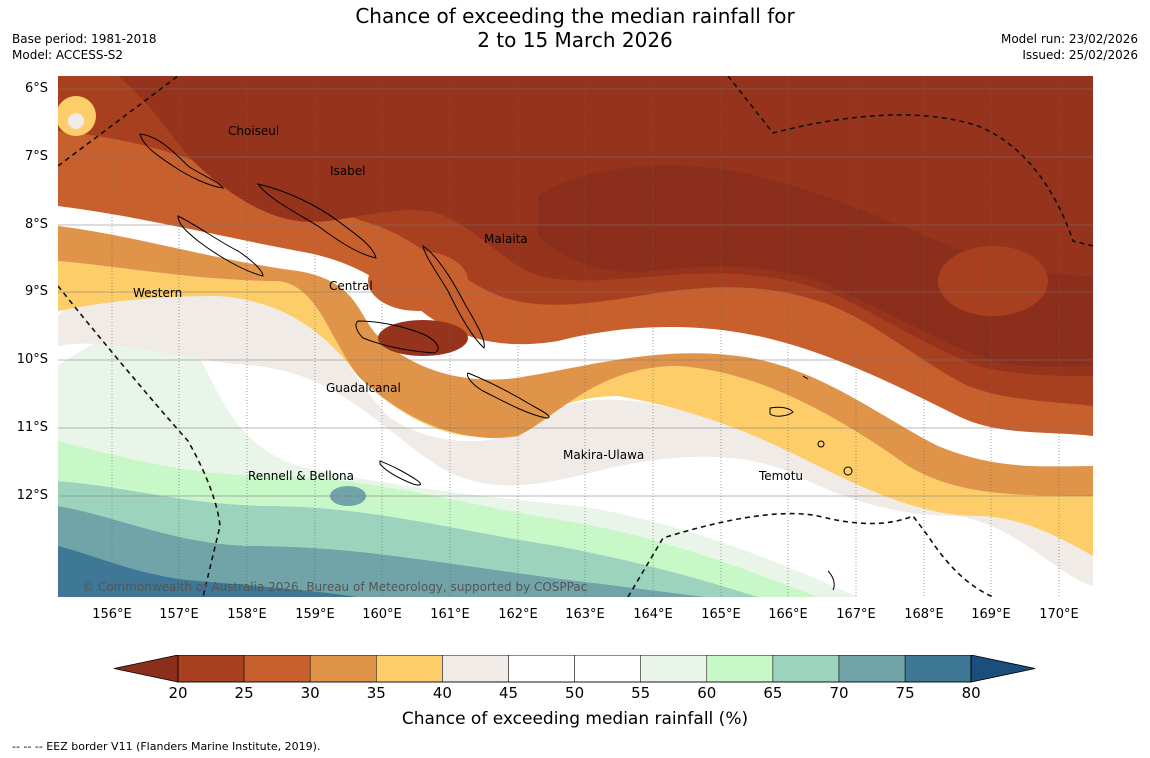 This screenshot has width=1150, height=758. What do you see at coordinates (1069, 47) in the screenshot?
I see `run-info: Model run: 23/02/2026 Issued: 25/02/2026` at bounding box center [1069, 47].